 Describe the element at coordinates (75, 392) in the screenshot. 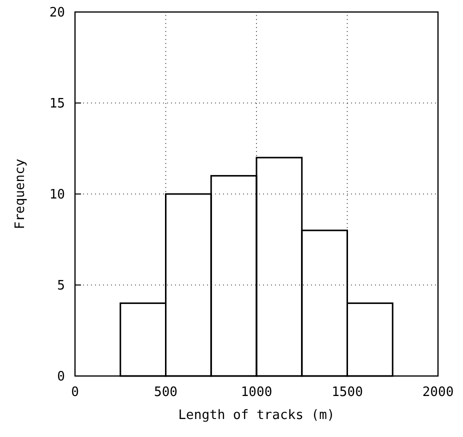

I see `x-tick-label: 0` at that location.